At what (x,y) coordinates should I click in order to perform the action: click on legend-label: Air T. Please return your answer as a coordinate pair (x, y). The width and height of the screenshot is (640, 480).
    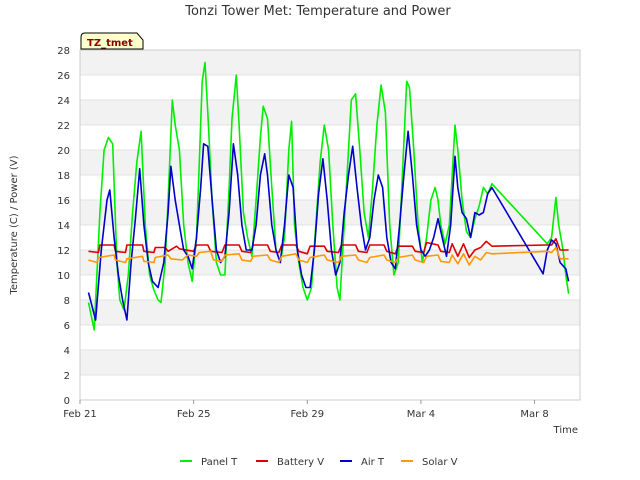
    Looking at the image, I should click on (373, 462).